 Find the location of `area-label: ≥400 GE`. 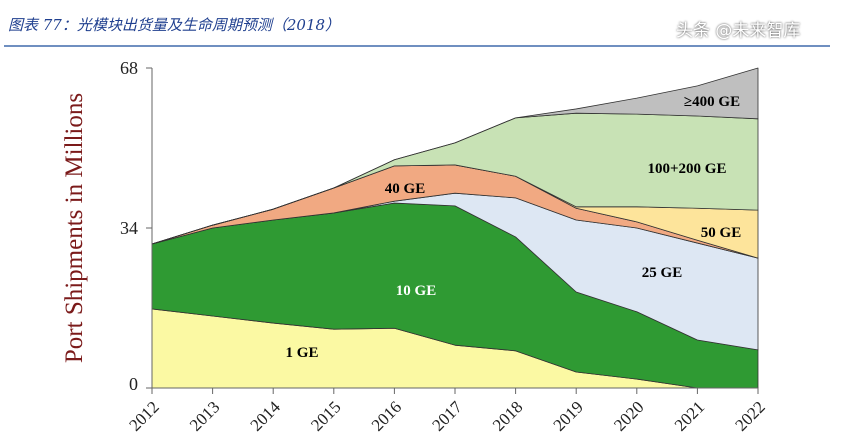

area-label: ≥400 GE is located at coordinates (712, 102).